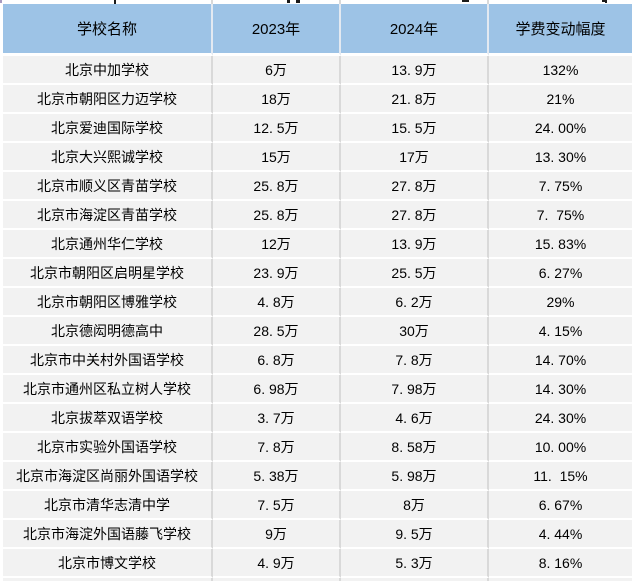 The image size is (632, 581). I want to click on cell-change: 6. 27%, so click(560, 273).